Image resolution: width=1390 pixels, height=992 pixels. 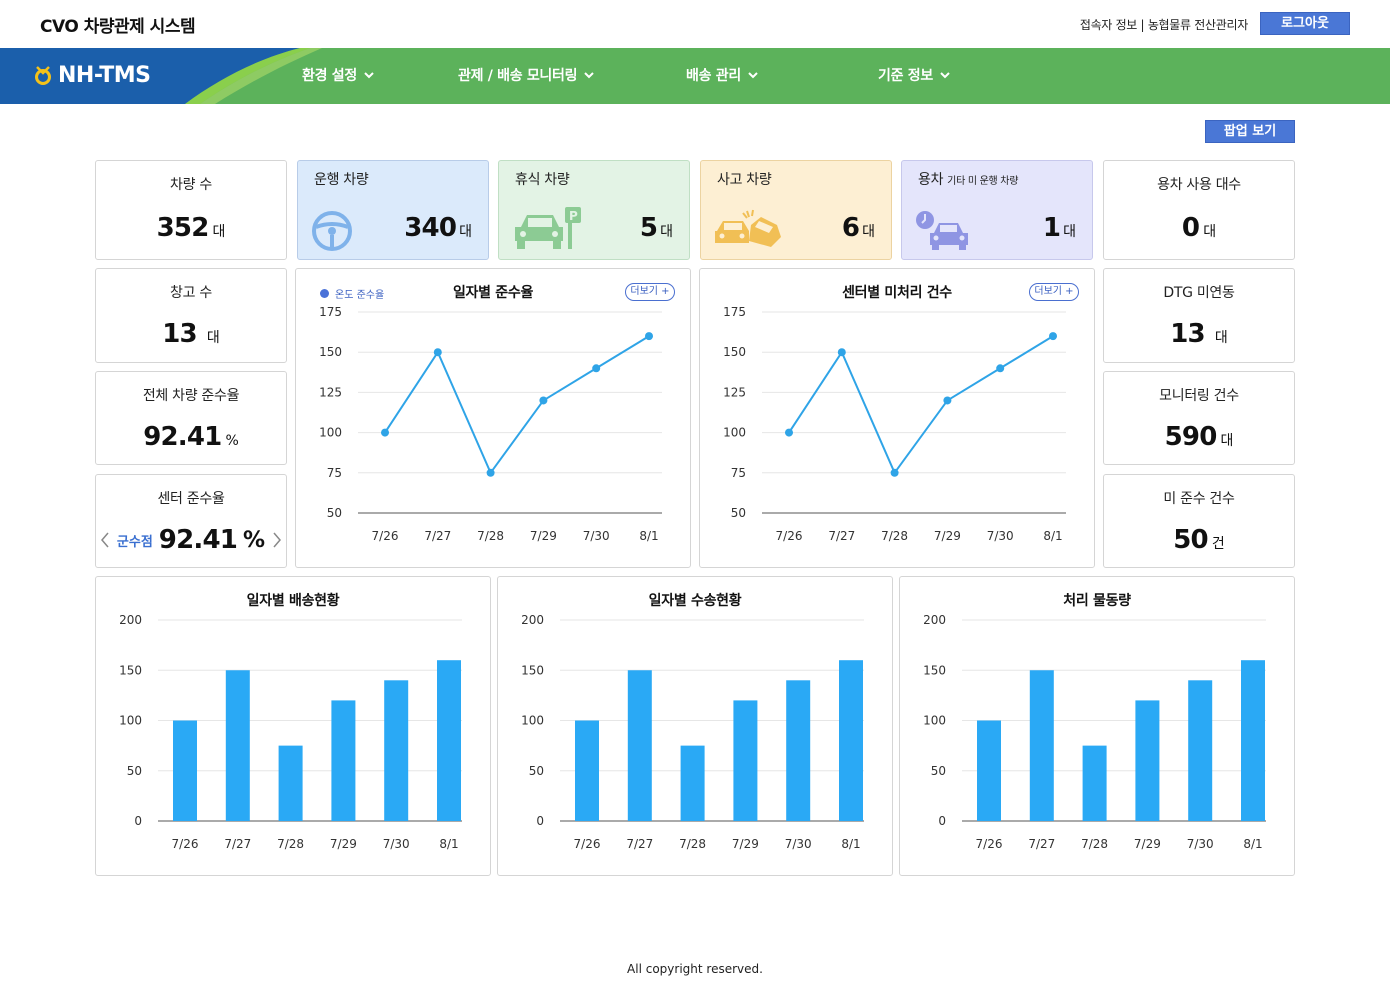 I want to click on stat-value: 13 대, so click(x=1199, y=334).